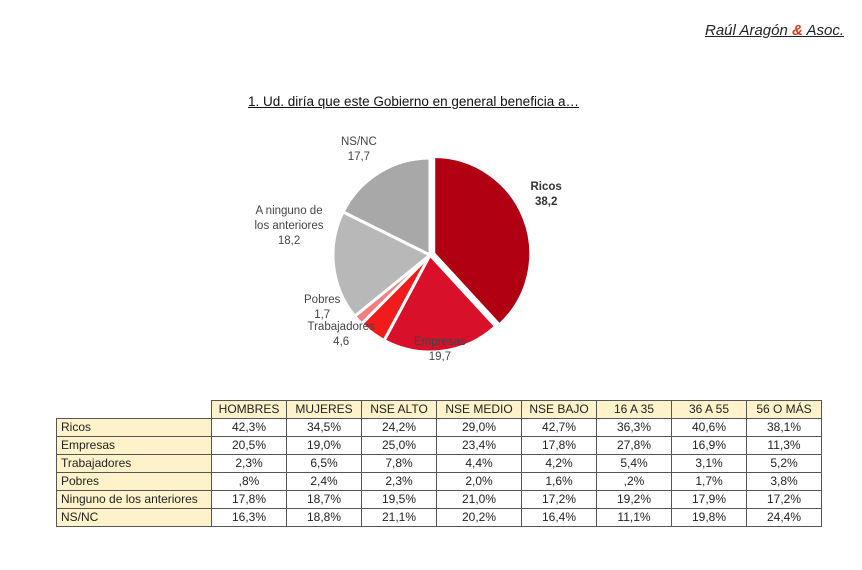 This screenshot has width=862, height=570. I want to click on row-label: Ricos, so click(134, 427).